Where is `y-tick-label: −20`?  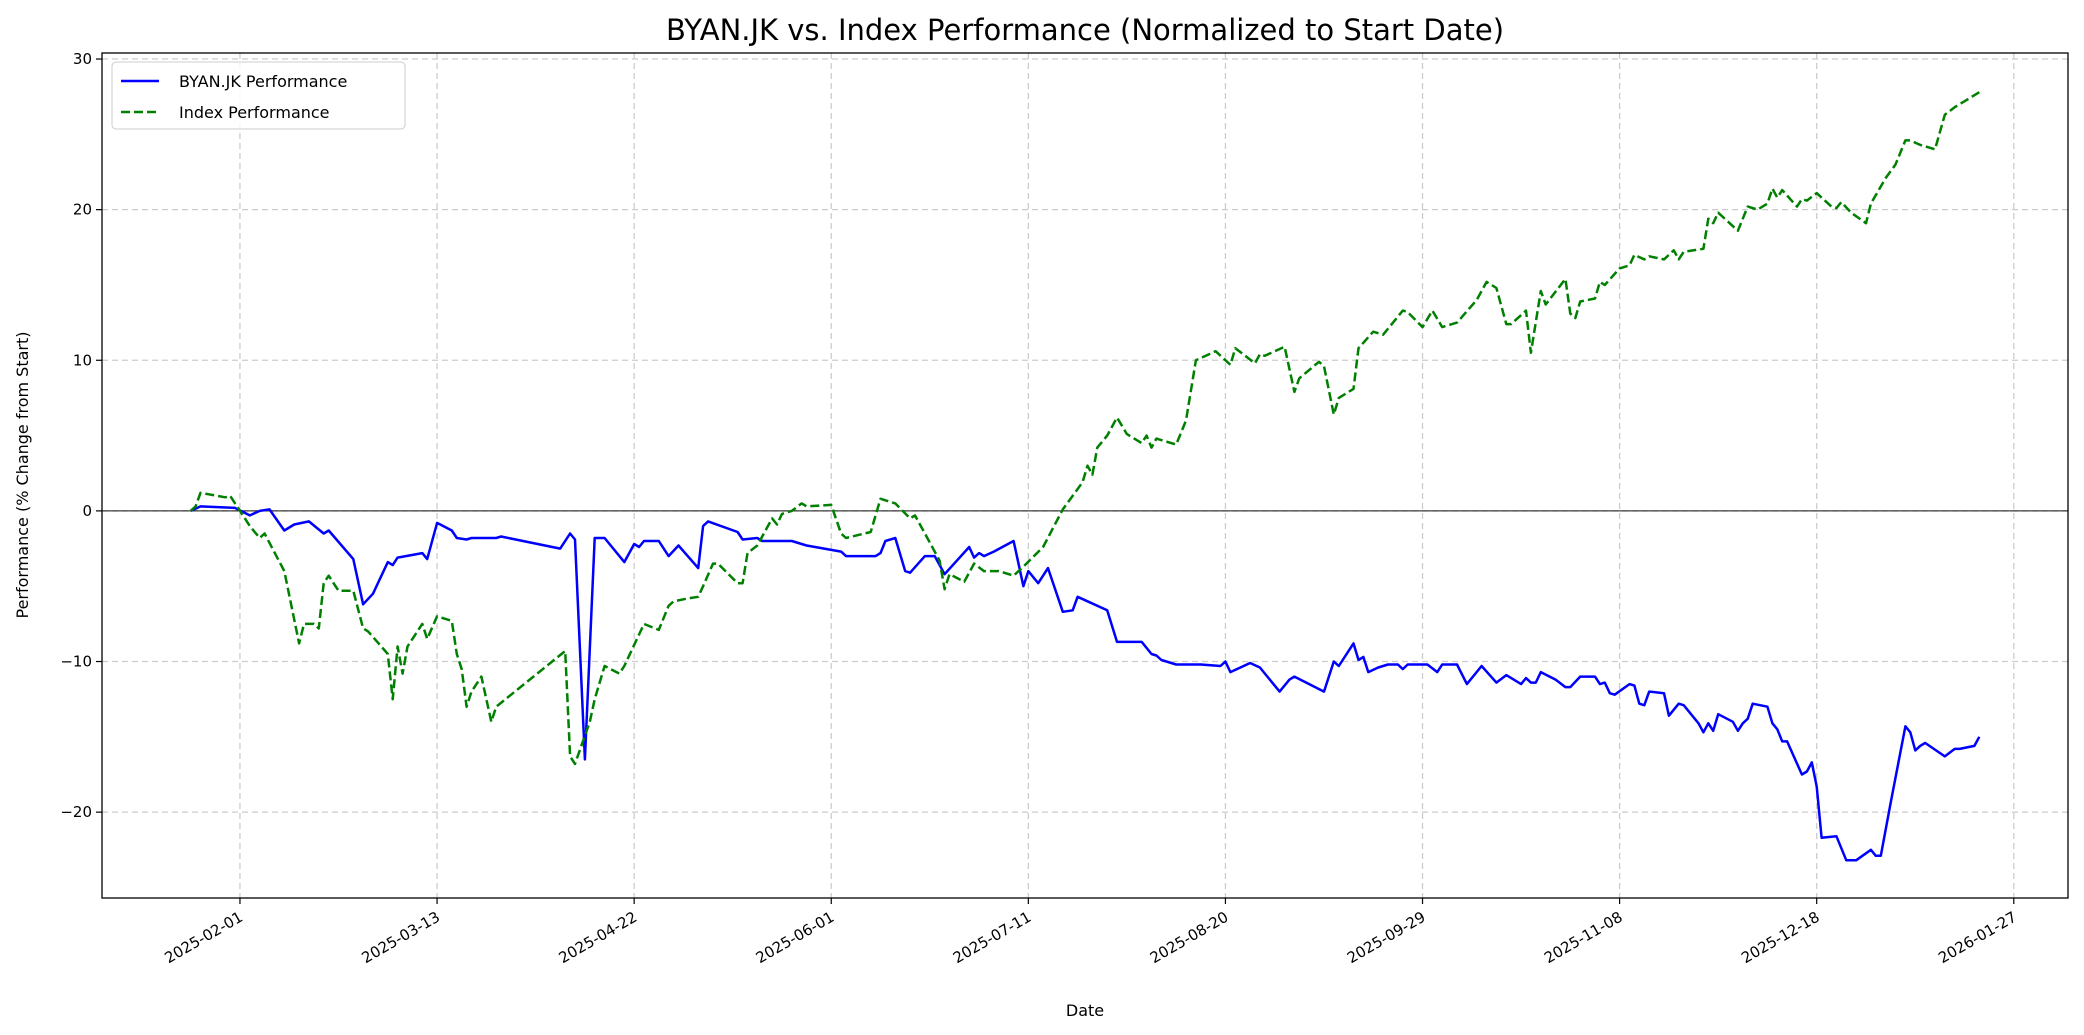
y-tick-label: −20 is located at coordinates (76, 812).